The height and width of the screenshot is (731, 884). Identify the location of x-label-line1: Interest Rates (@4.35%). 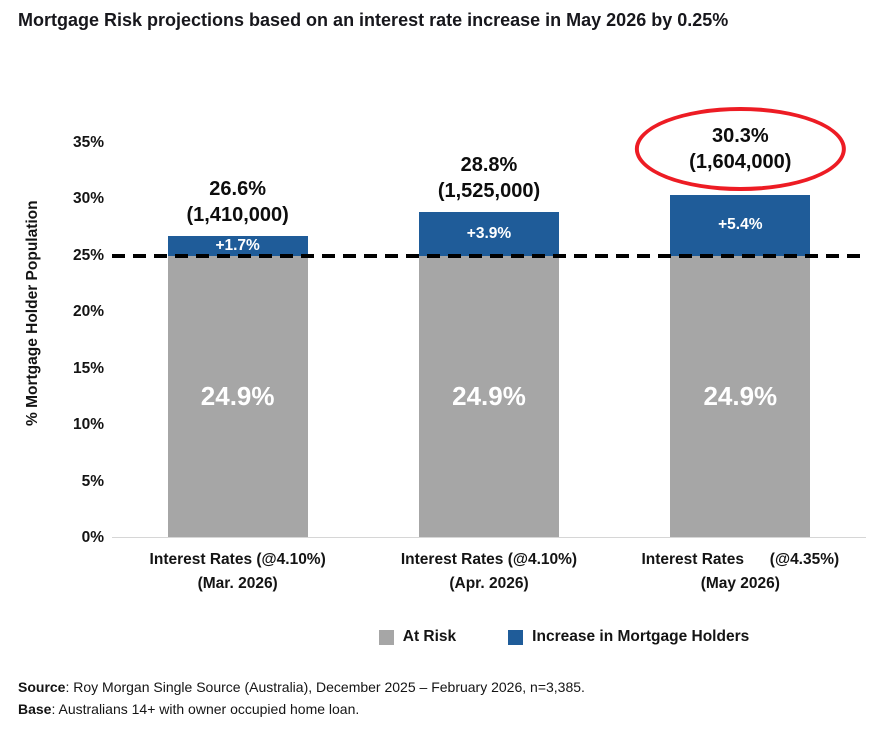
(740, 559).